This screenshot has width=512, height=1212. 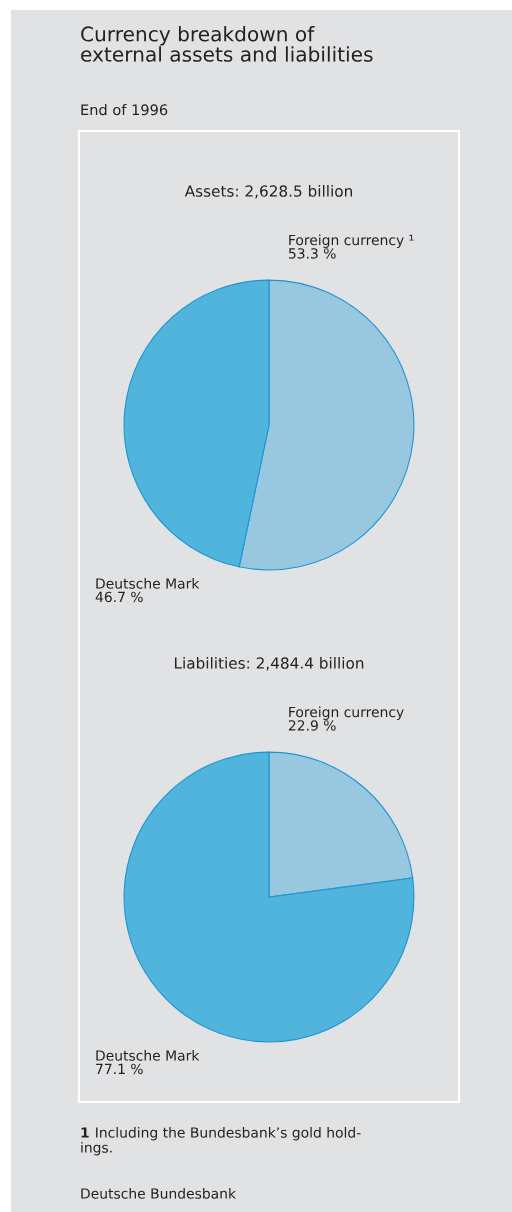 I want to click on text: Assets: 2,628.5 billion, so click(x=268, y=192).